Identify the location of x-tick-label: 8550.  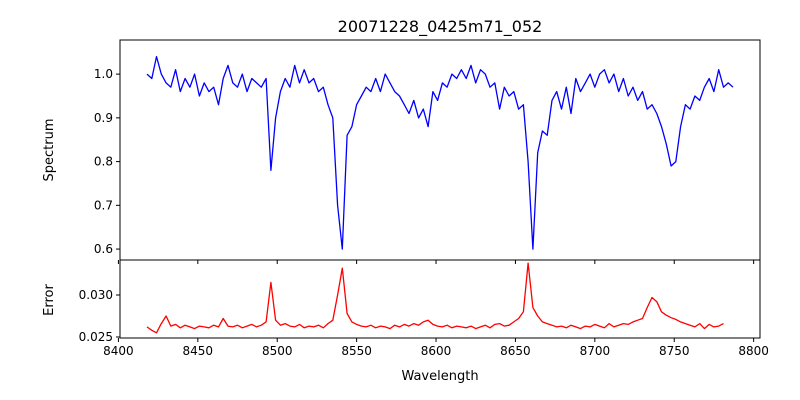
(356, 351).